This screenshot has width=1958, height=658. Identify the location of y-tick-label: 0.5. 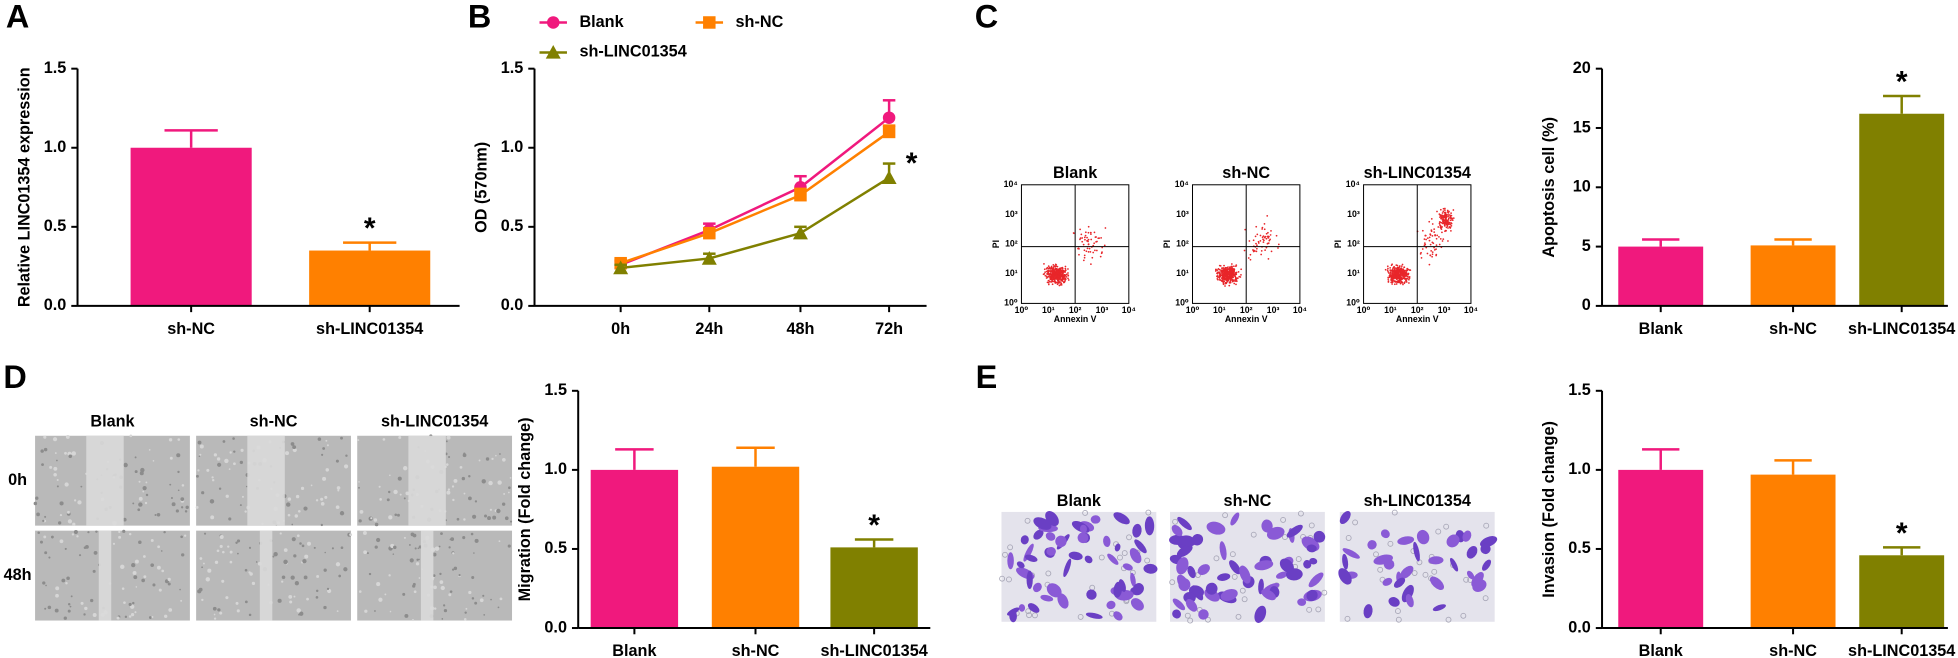
(555, 548).